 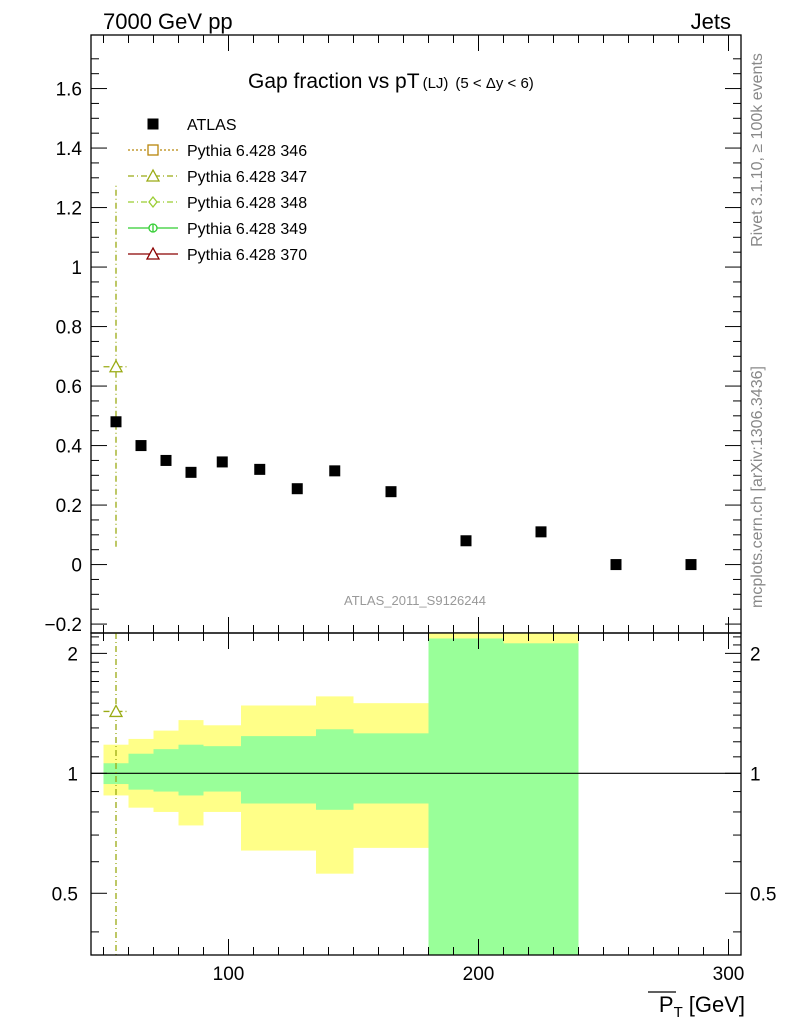 What do you see at coordinates (247, 203) in the screenshot?
I see `legend-label: Pythia 6.428 348` at bounding box center [247, 203].